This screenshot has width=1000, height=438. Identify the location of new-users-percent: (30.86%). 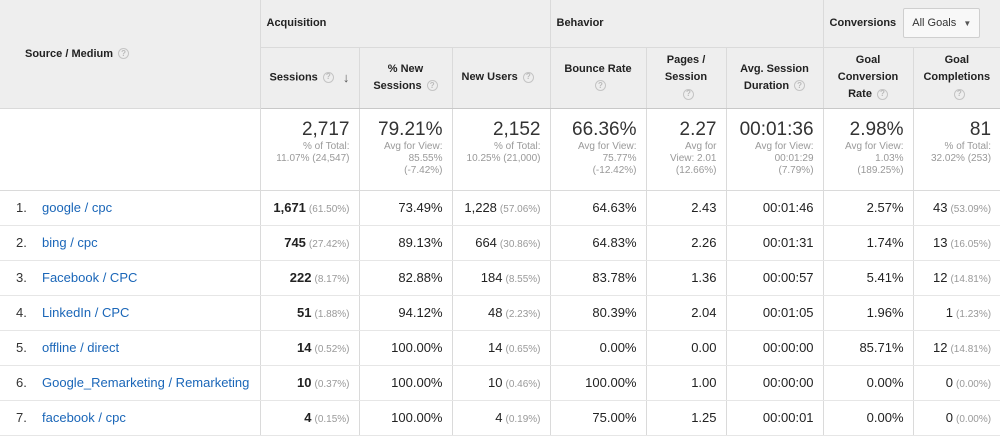
(520, 244).